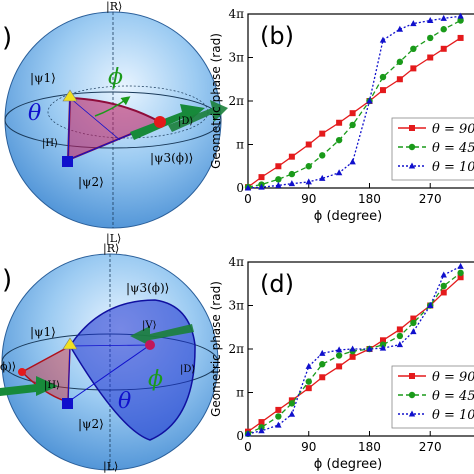 This screenshot has width=474, height=474. What do you see at coordinates (171, 158) in the screenshot?
I see `ket-psi3-top: |ψ3(ϕ)⟩` at bounding box center [171, 158].